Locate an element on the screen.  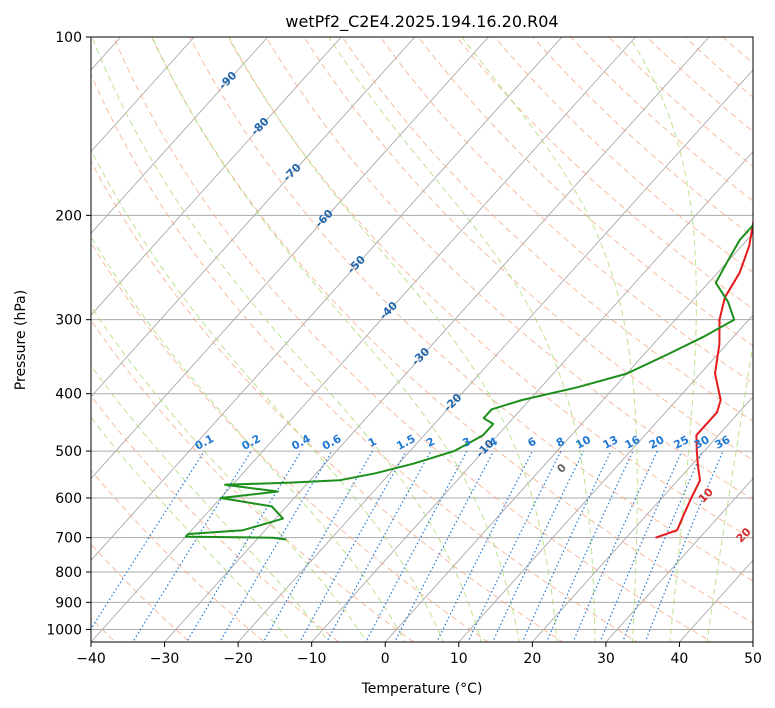
mixing-ratio-label: 36 is located at coordinates (723, 442).